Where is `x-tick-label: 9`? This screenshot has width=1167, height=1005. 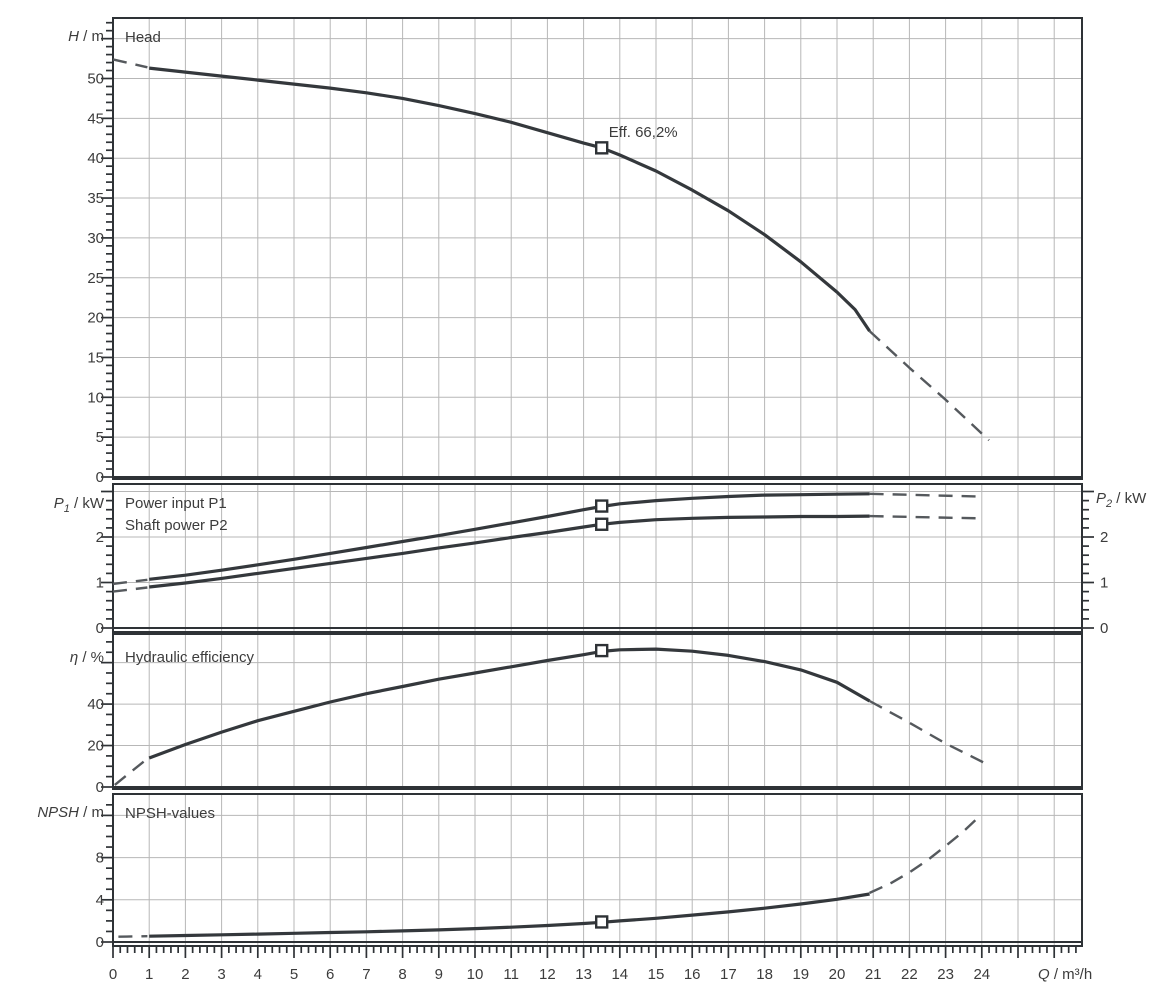 x-tick-label: 9 is located at coordinates (439, 974).